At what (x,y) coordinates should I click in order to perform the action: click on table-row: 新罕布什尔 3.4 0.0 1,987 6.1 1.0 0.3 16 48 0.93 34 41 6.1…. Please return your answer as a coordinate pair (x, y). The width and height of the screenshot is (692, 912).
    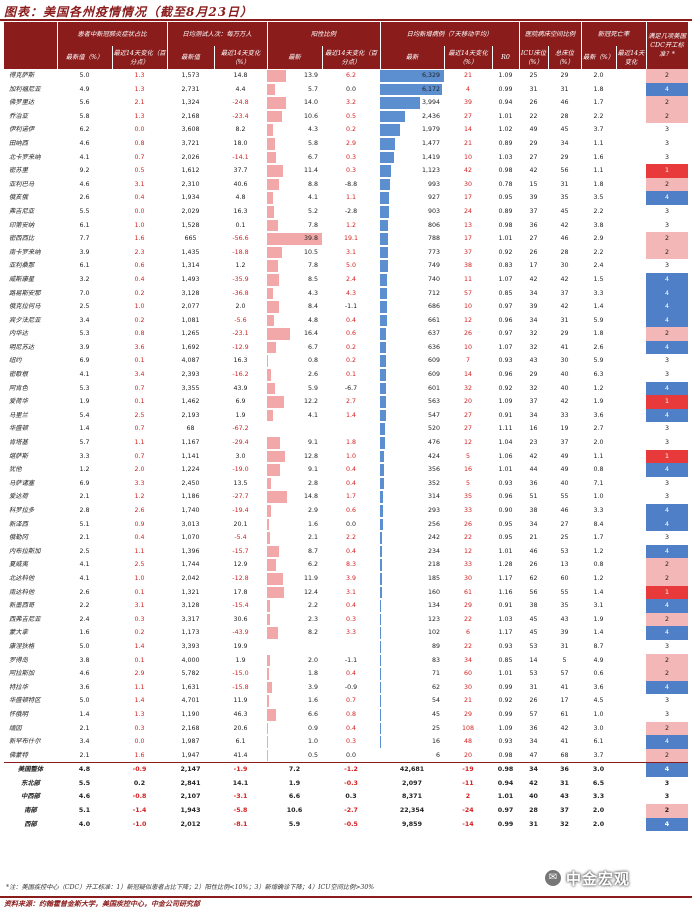
    Looking at the image, I should click on (346, 742).